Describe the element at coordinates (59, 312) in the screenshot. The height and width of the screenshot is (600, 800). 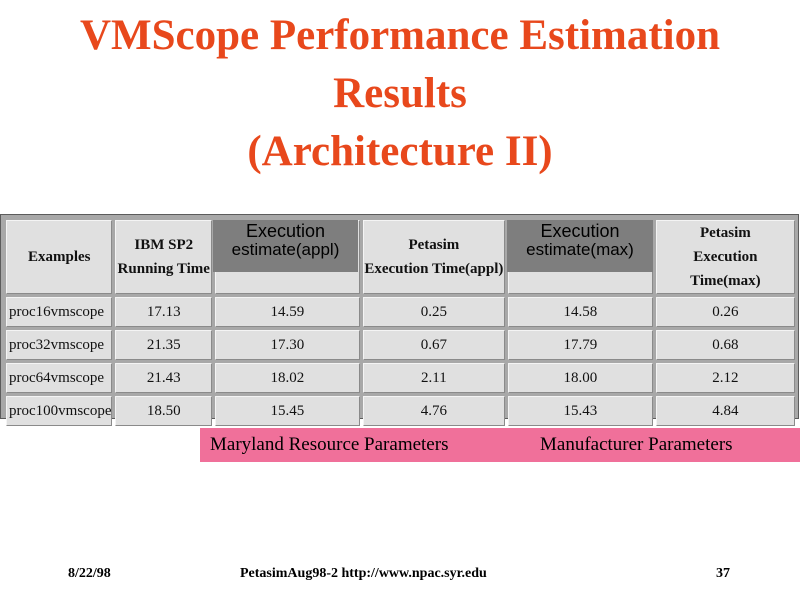
I see `table-cell: proc16vmscope` at that location.